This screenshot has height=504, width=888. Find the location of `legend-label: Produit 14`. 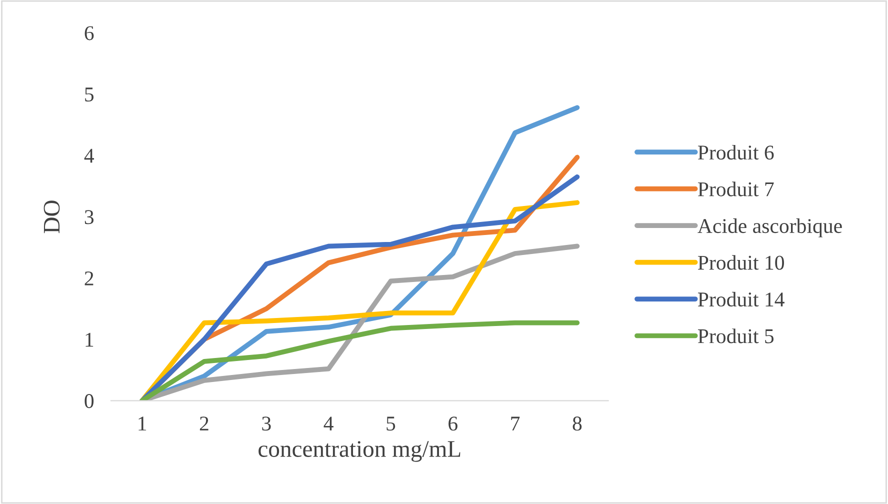

legend-label: Produit 14 is located at coordinates (741, 299).